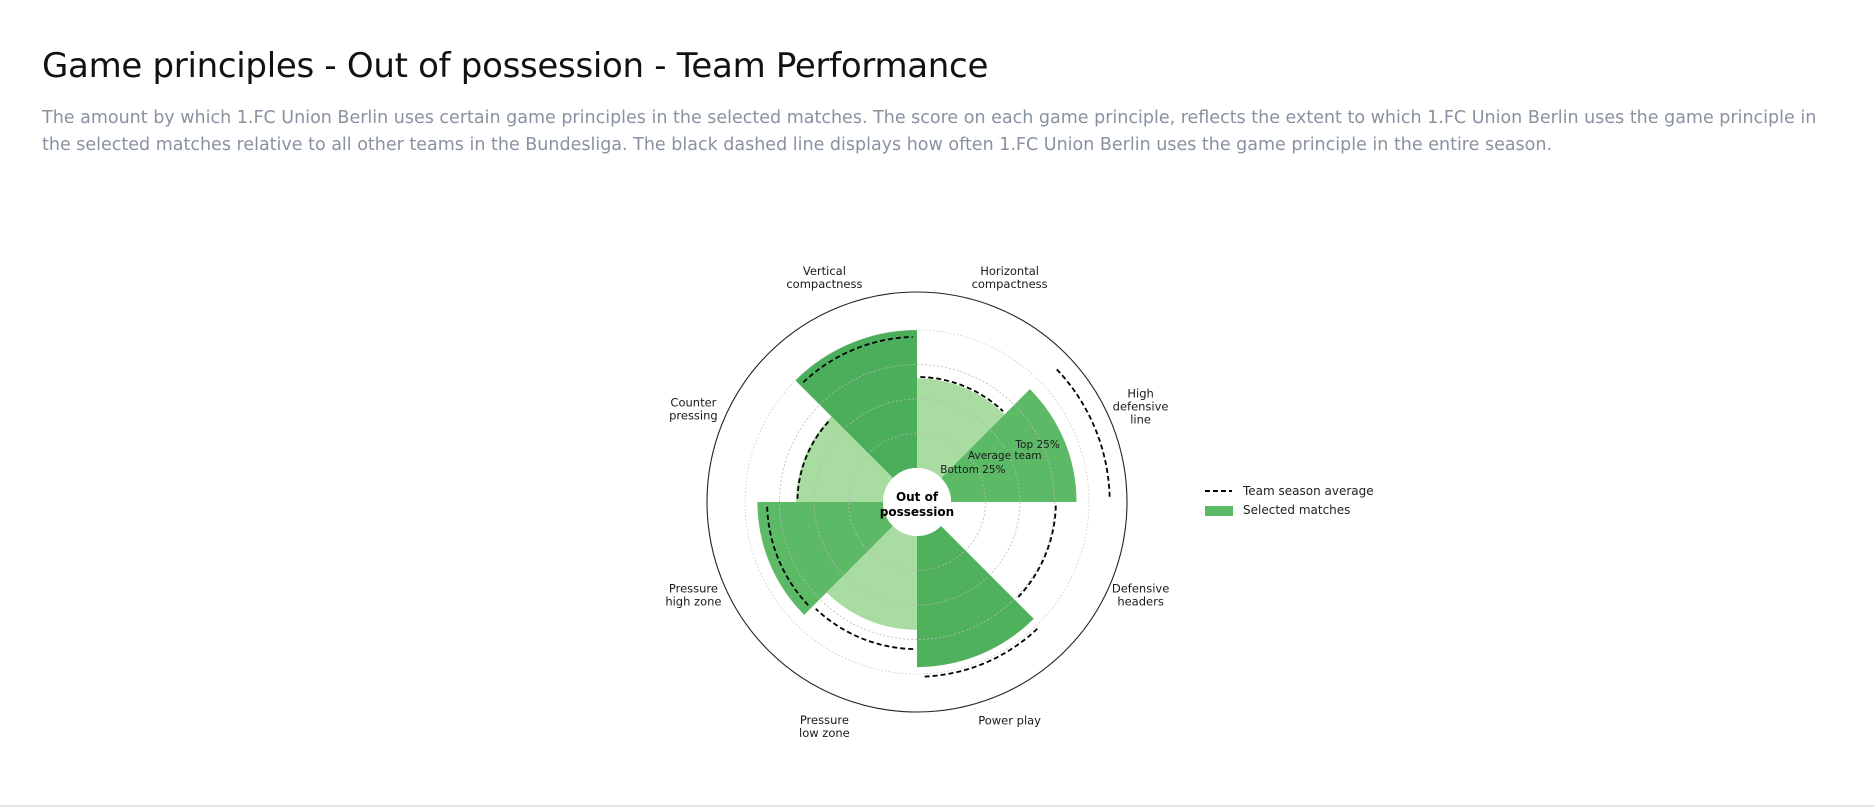  I want to click on bar-pressure-low-zone, so click(871, 578).